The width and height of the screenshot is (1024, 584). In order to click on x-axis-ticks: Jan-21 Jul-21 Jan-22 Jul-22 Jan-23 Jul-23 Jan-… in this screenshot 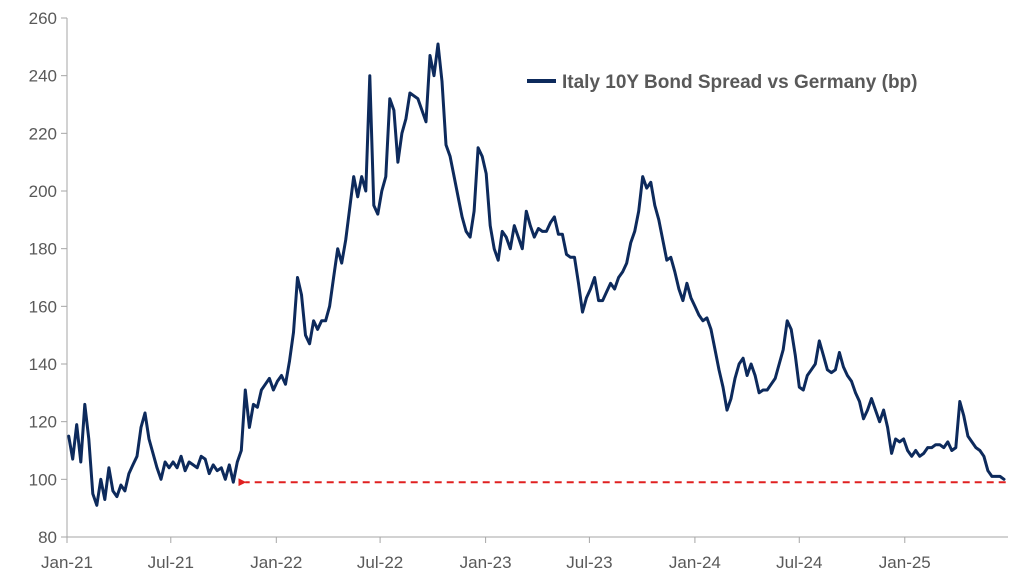, I will do `click(486, 554)`.